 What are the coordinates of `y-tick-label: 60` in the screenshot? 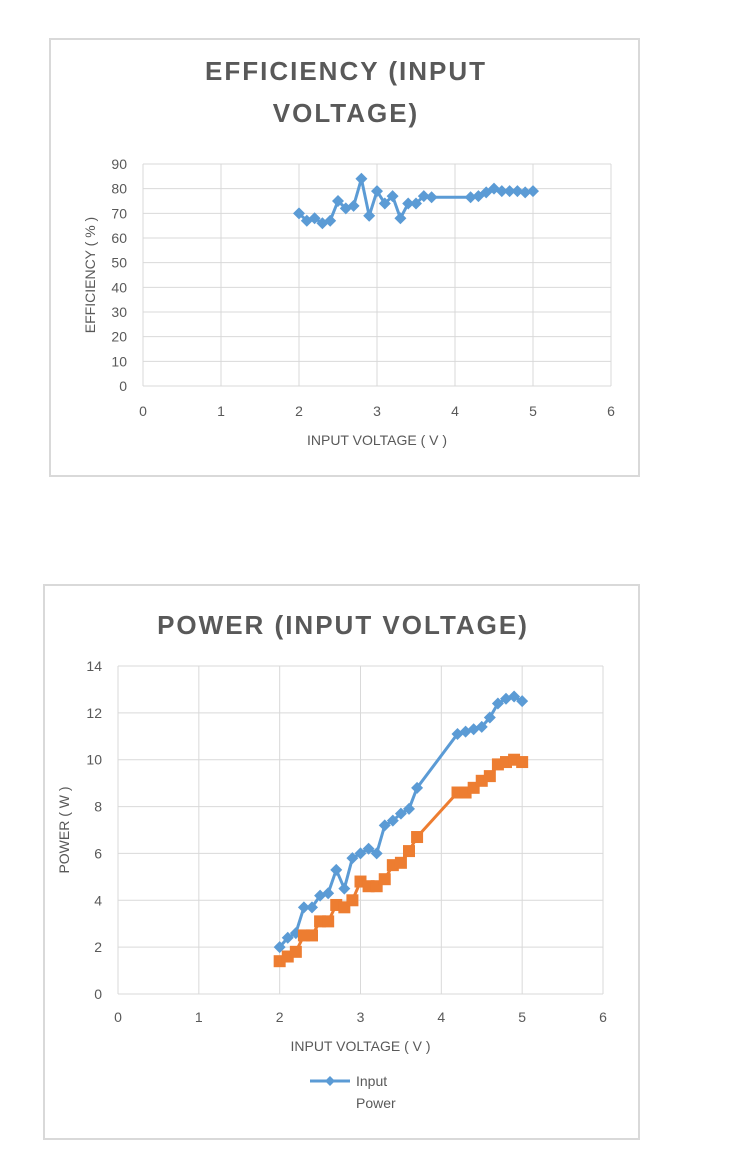 It's located at (119, 238).